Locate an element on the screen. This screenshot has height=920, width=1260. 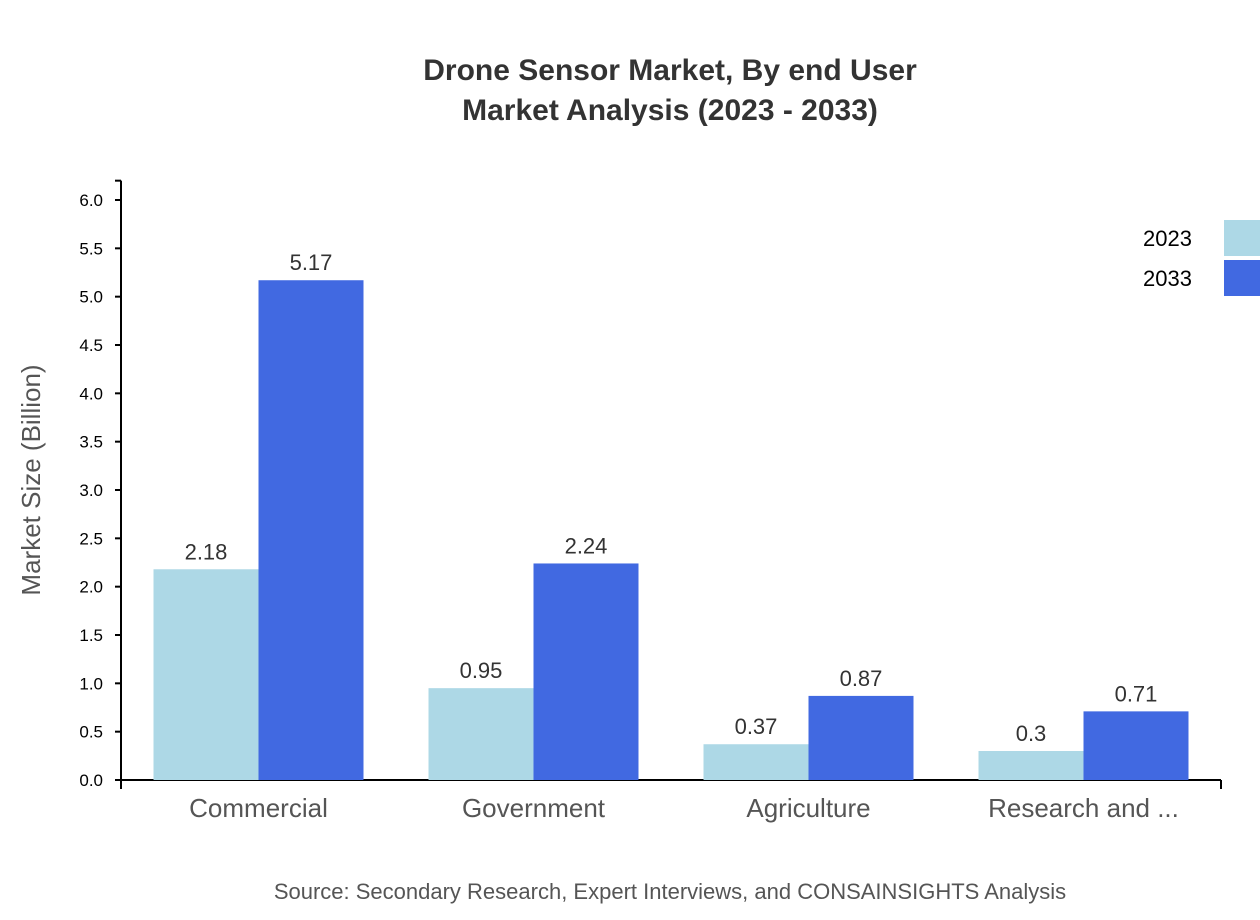
data-label: 2.24 is located at coordinates (586, 545).